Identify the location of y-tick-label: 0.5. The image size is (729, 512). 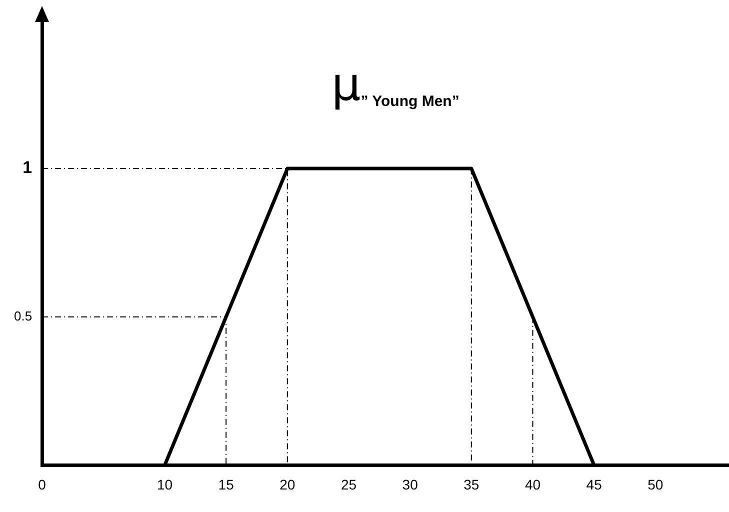
(23, 316).